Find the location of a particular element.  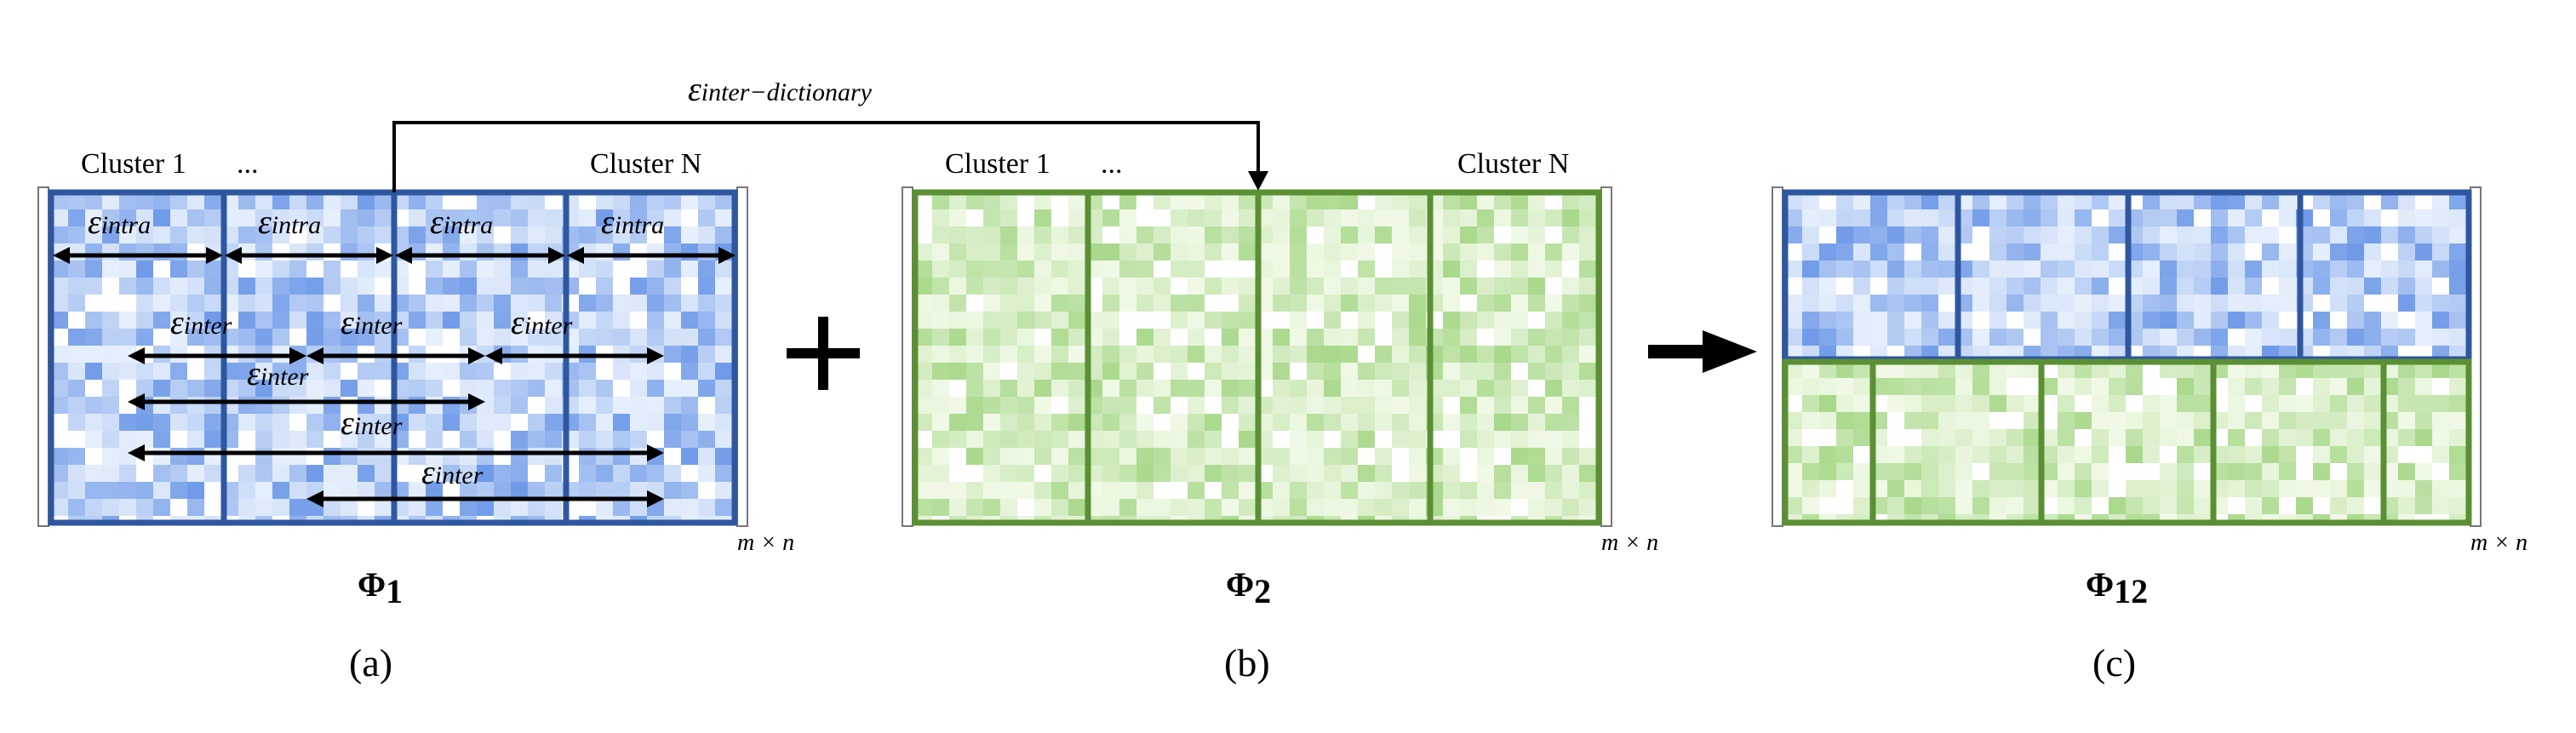

inter-dictionary-arrowhead is located at coordinates (1258, 181).